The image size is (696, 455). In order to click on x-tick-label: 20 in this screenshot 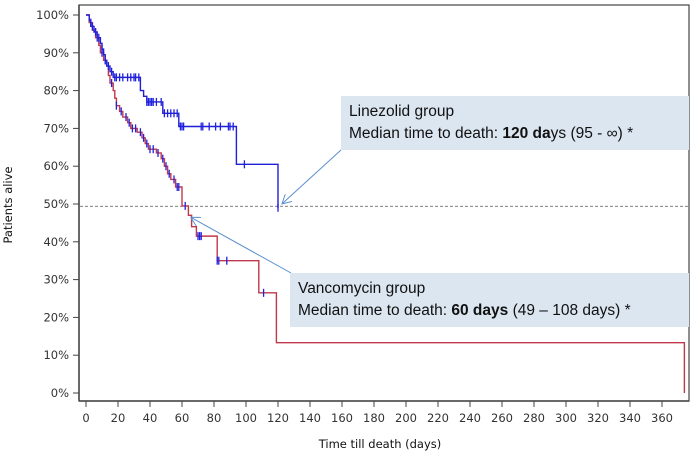, I will do `click(118, 418)`.